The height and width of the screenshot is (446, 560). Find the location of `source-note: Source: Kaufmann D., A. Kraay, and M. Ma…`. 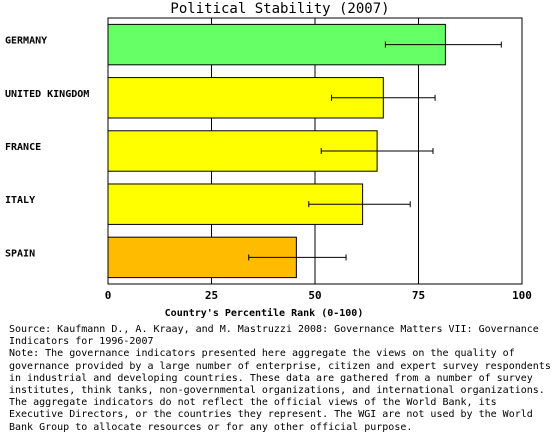

source-note: Source: Kaufmann D., A. Kraay, and M. Ma… is located at coordinates (274, 336).